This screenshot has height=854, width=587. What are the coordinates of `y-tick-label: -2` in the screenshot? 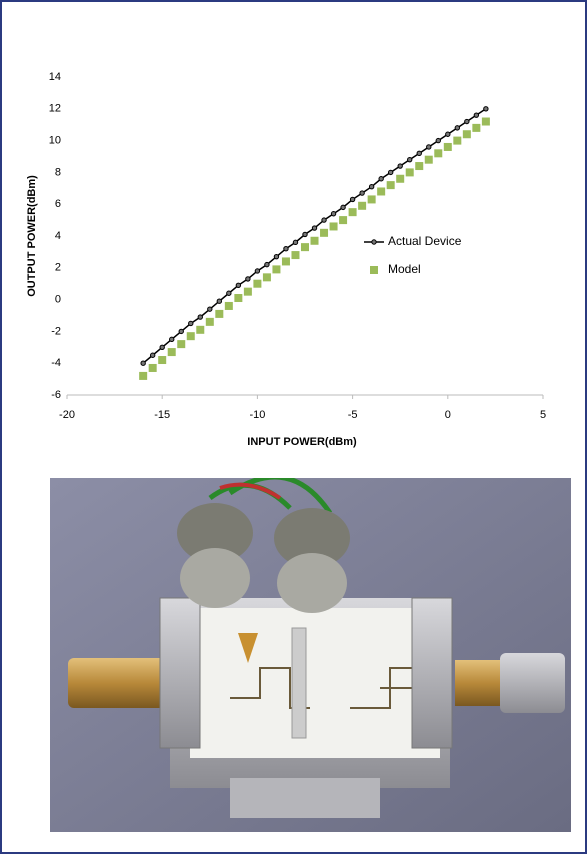 It's located at (56, 331).